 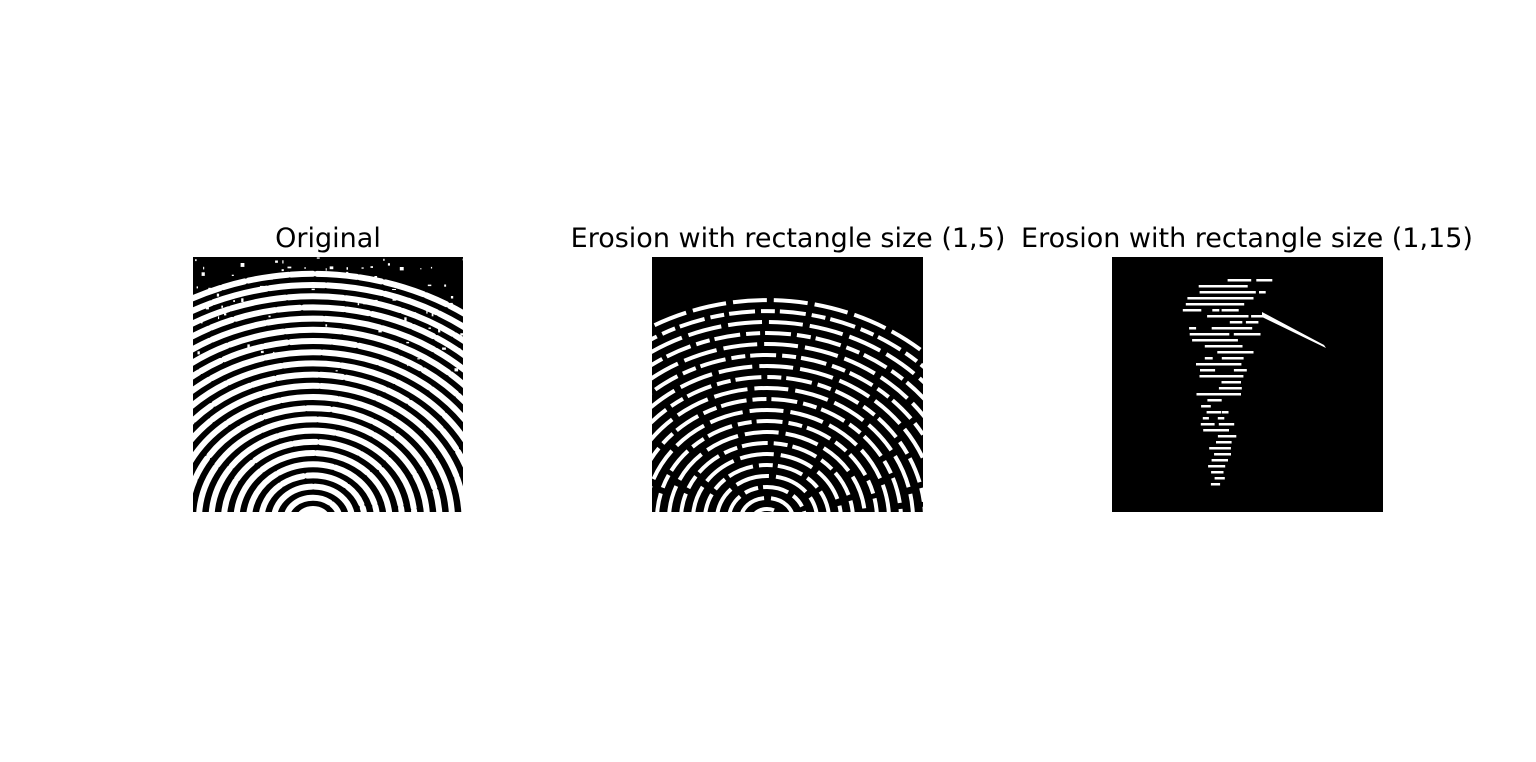 I want to click on panel-title-erosion-1x5: Erosion with rectangle size (1,5), so click(x=788, y=238).